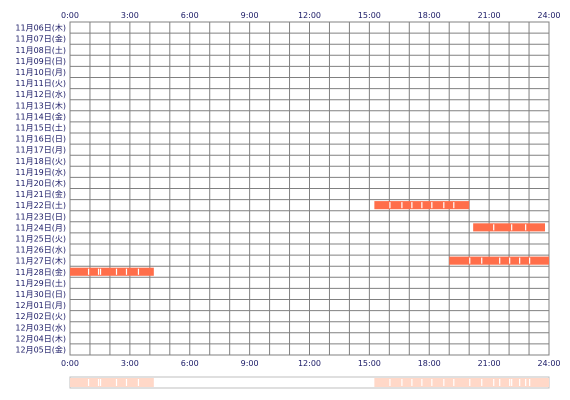  What do you see at coordinates (40, 61) in the screenshot?
I see `row-label: 11月09日(日)` at bounding box center [40, 61].